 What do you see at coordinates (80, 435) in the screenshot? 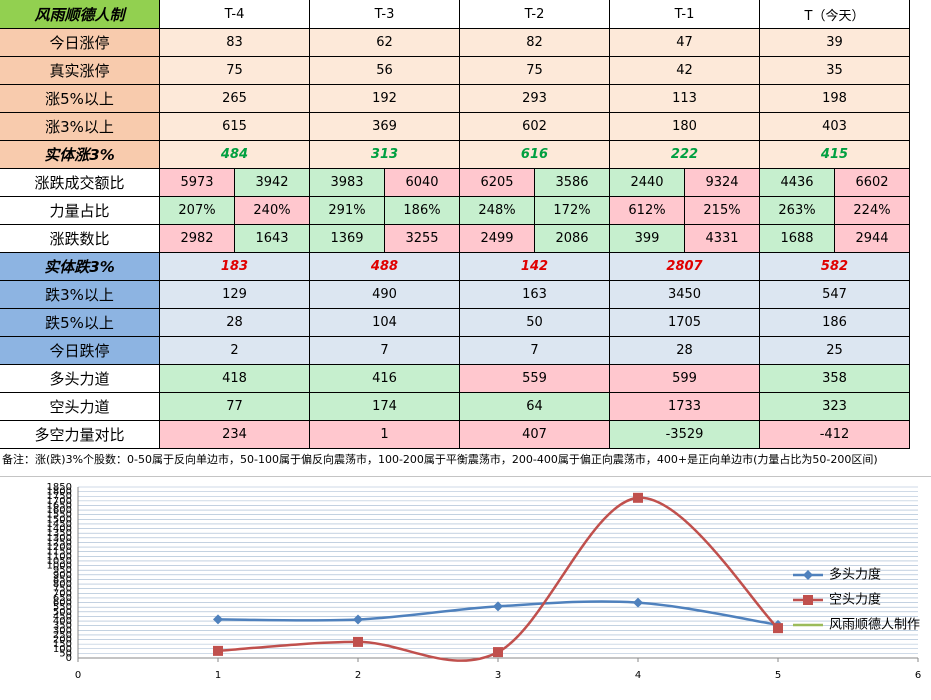
I see `row-label: 多空力量对比` at bounding box center [80, 435].